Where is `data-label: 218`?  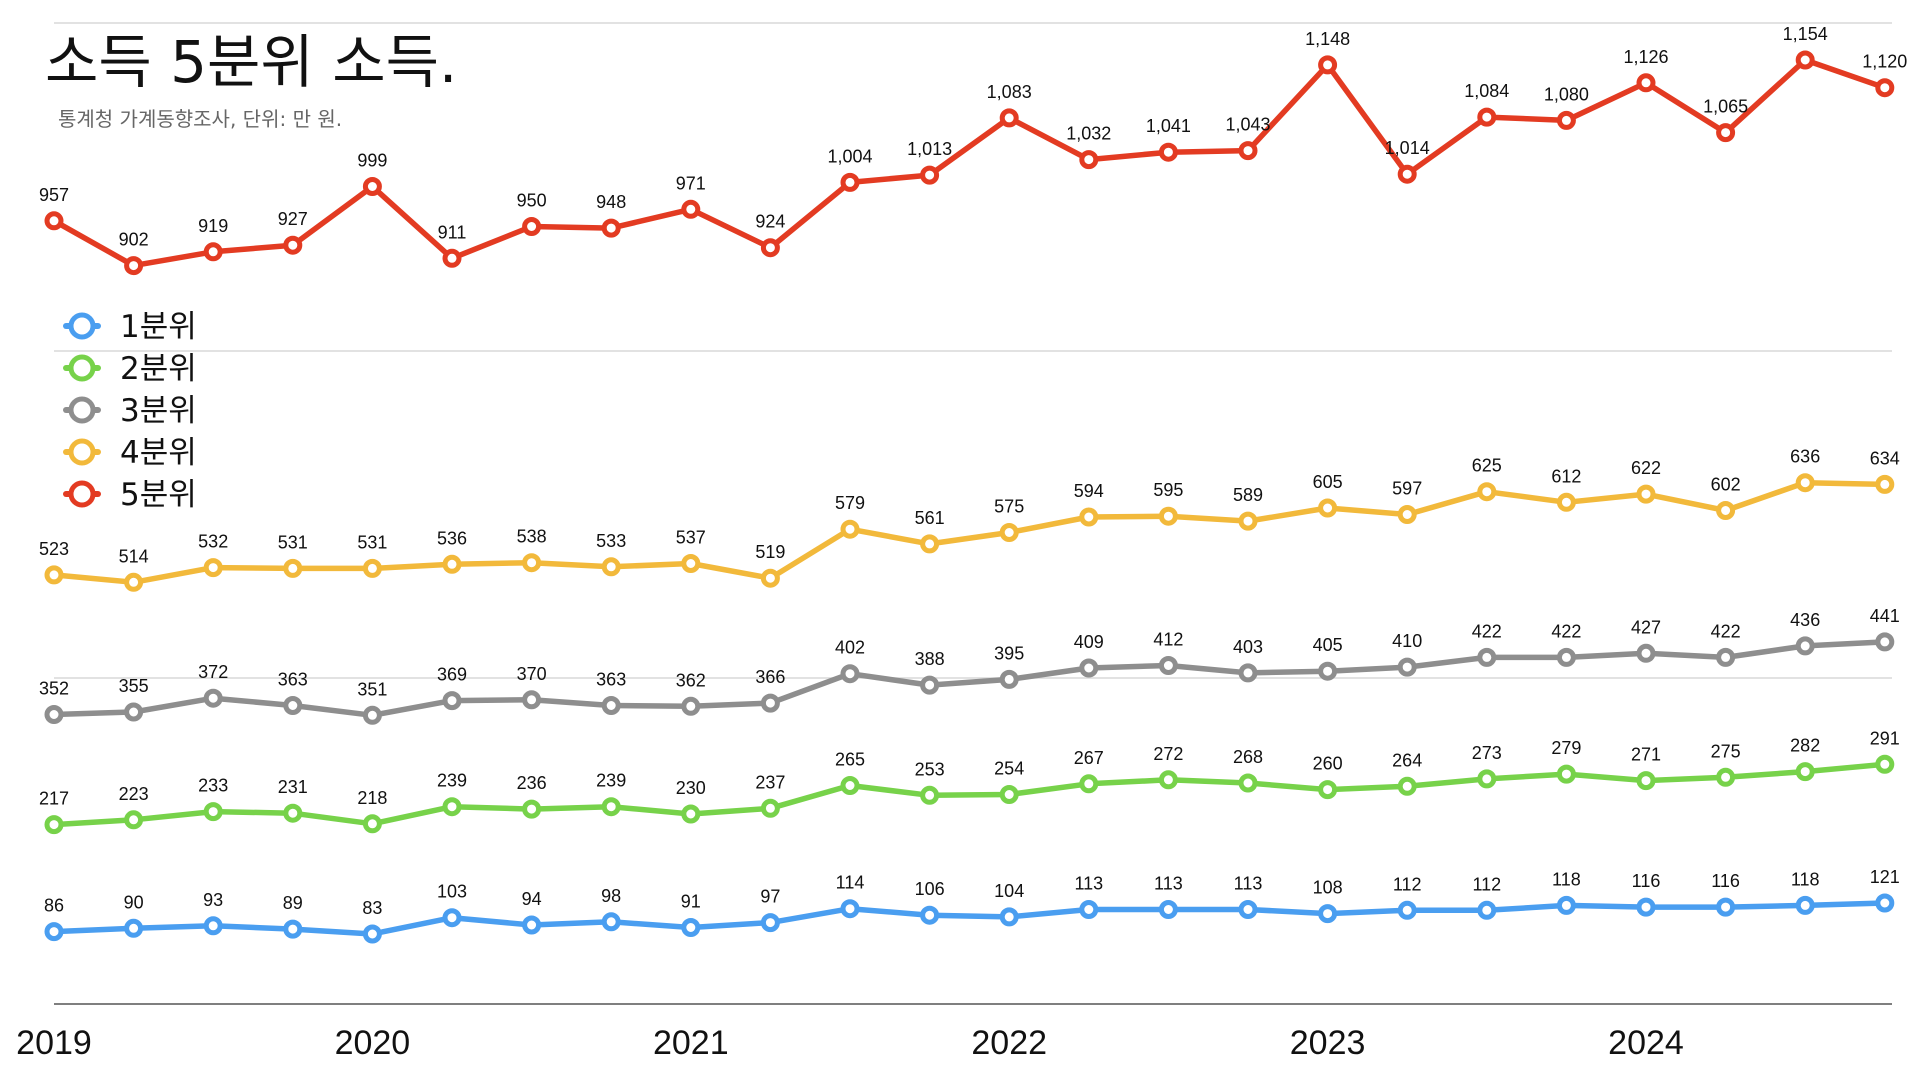 data-label: 218 is located at coordinates (372, 798).